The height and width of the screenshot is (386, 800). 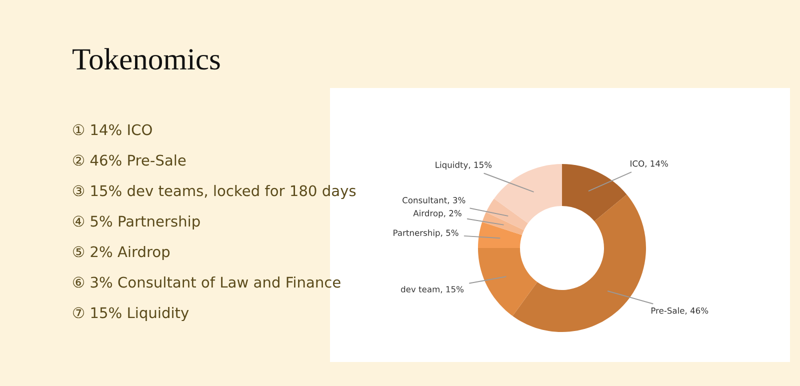 What do you see at coordinates (112, 130) in the screenshot?
I see `text: ① 14% ICO` at bounding box center [112, 130].